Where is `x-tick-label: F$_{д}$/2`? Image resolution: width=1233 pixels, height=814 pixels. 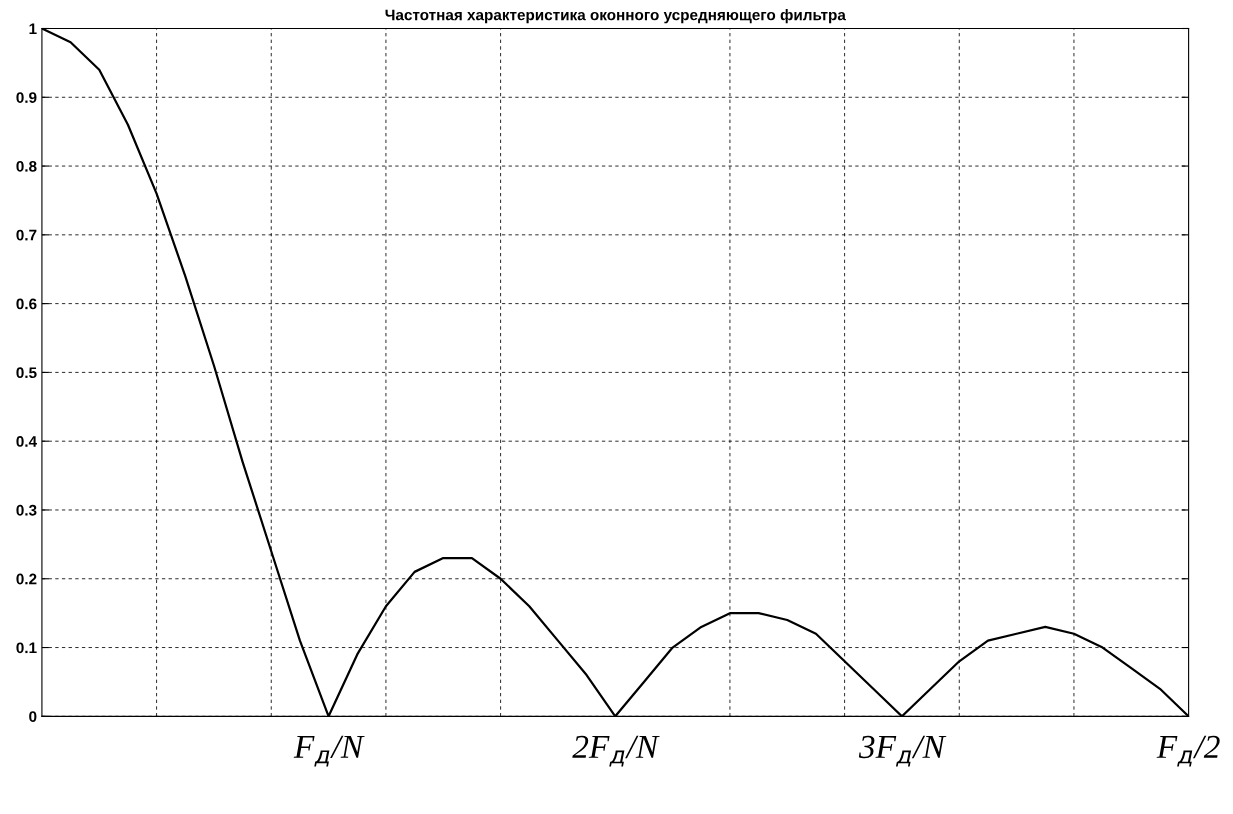 x-tick-label: F$_{д}$/2 is located at coordinates (1188, 751).